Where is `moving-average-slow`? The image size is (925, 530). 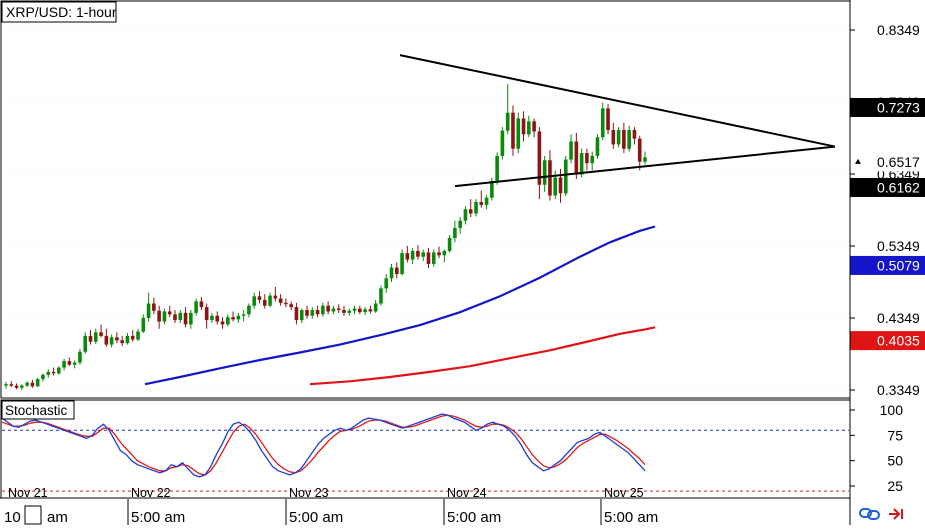 moving-average-slow is located at coordinates (482, 356).